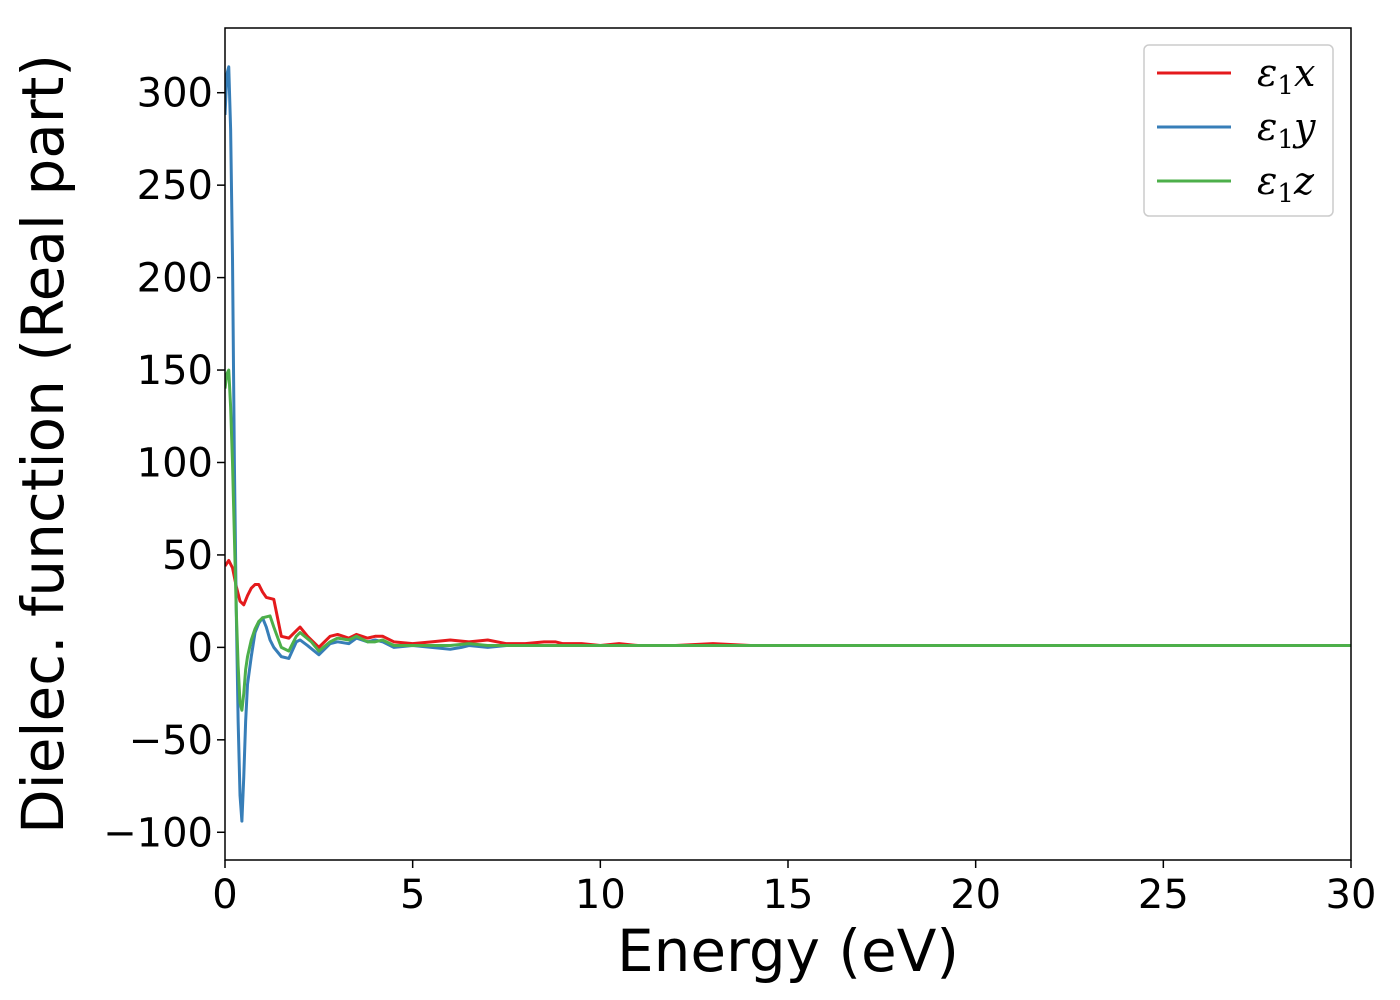 Image resolution: width=1400 pixels, height=1000 pixels. I want to click on y-tick-label: 300, so click(175, 94).